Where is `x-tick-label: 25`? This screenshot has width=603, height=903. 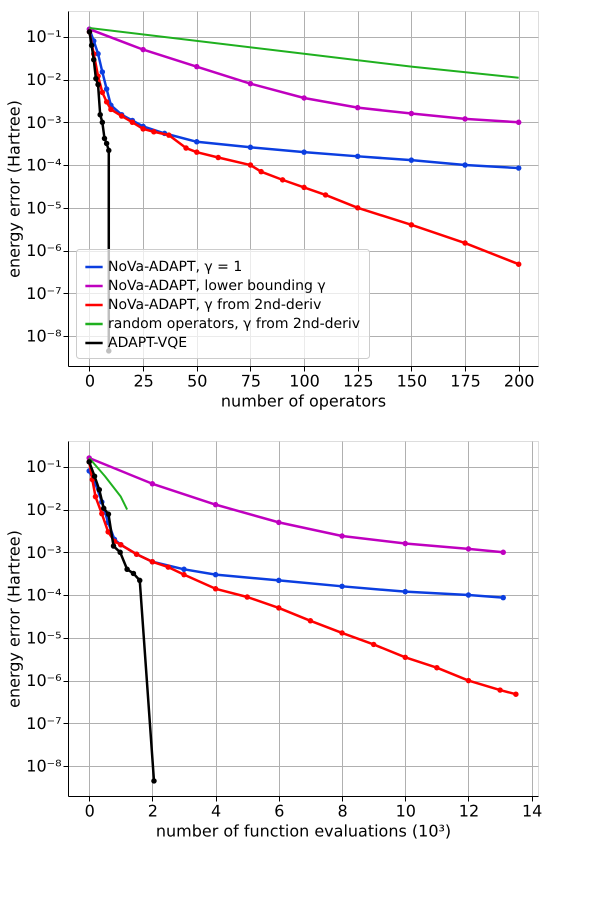 x-tick-label: 25 is located at coordinates (143, 381).